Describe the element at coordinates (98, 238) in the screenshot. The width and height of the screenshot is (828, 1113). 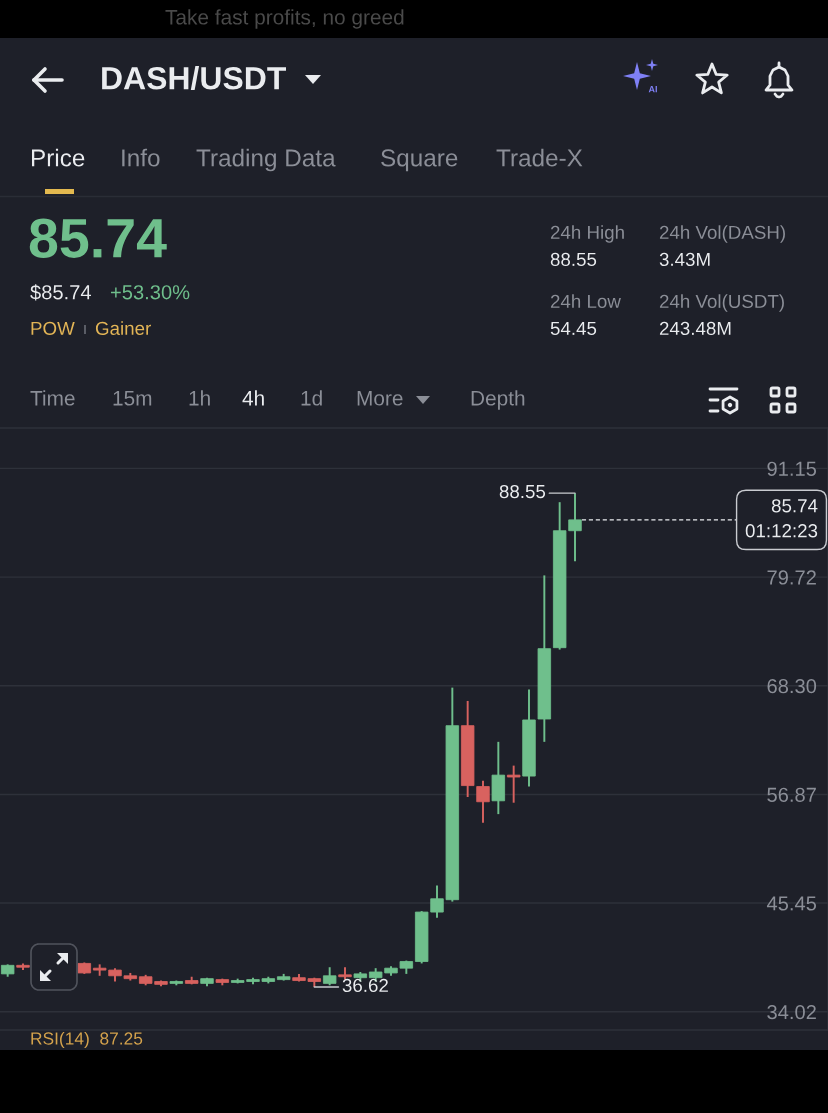
I see `text: 85.74` at that location.